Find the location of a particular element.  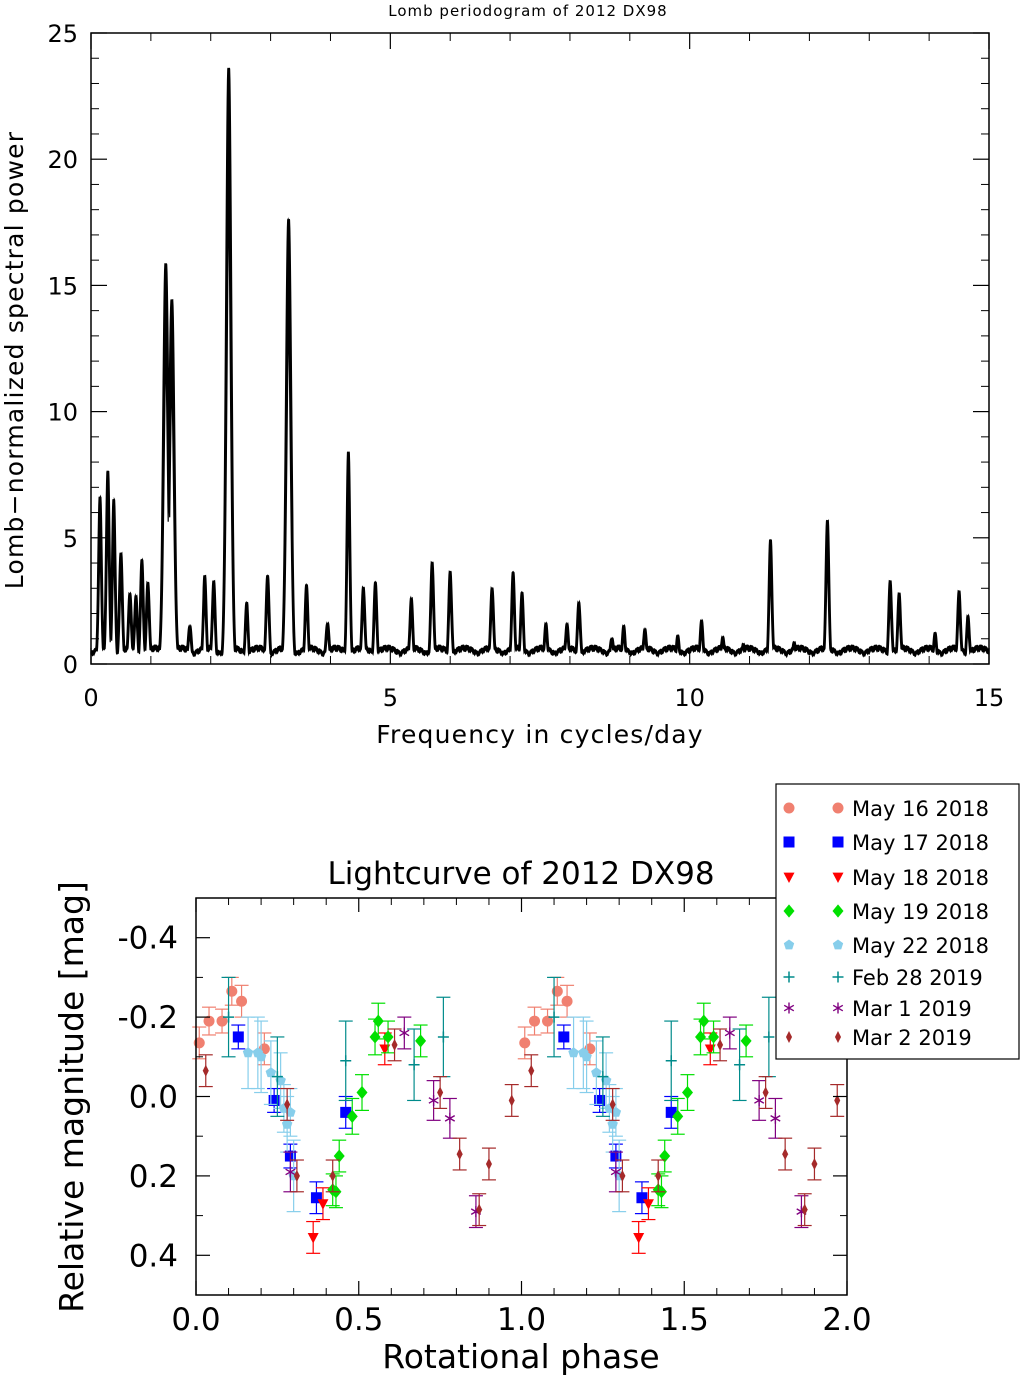

y-tick-label: 15 is located at coordinates (62, 286).